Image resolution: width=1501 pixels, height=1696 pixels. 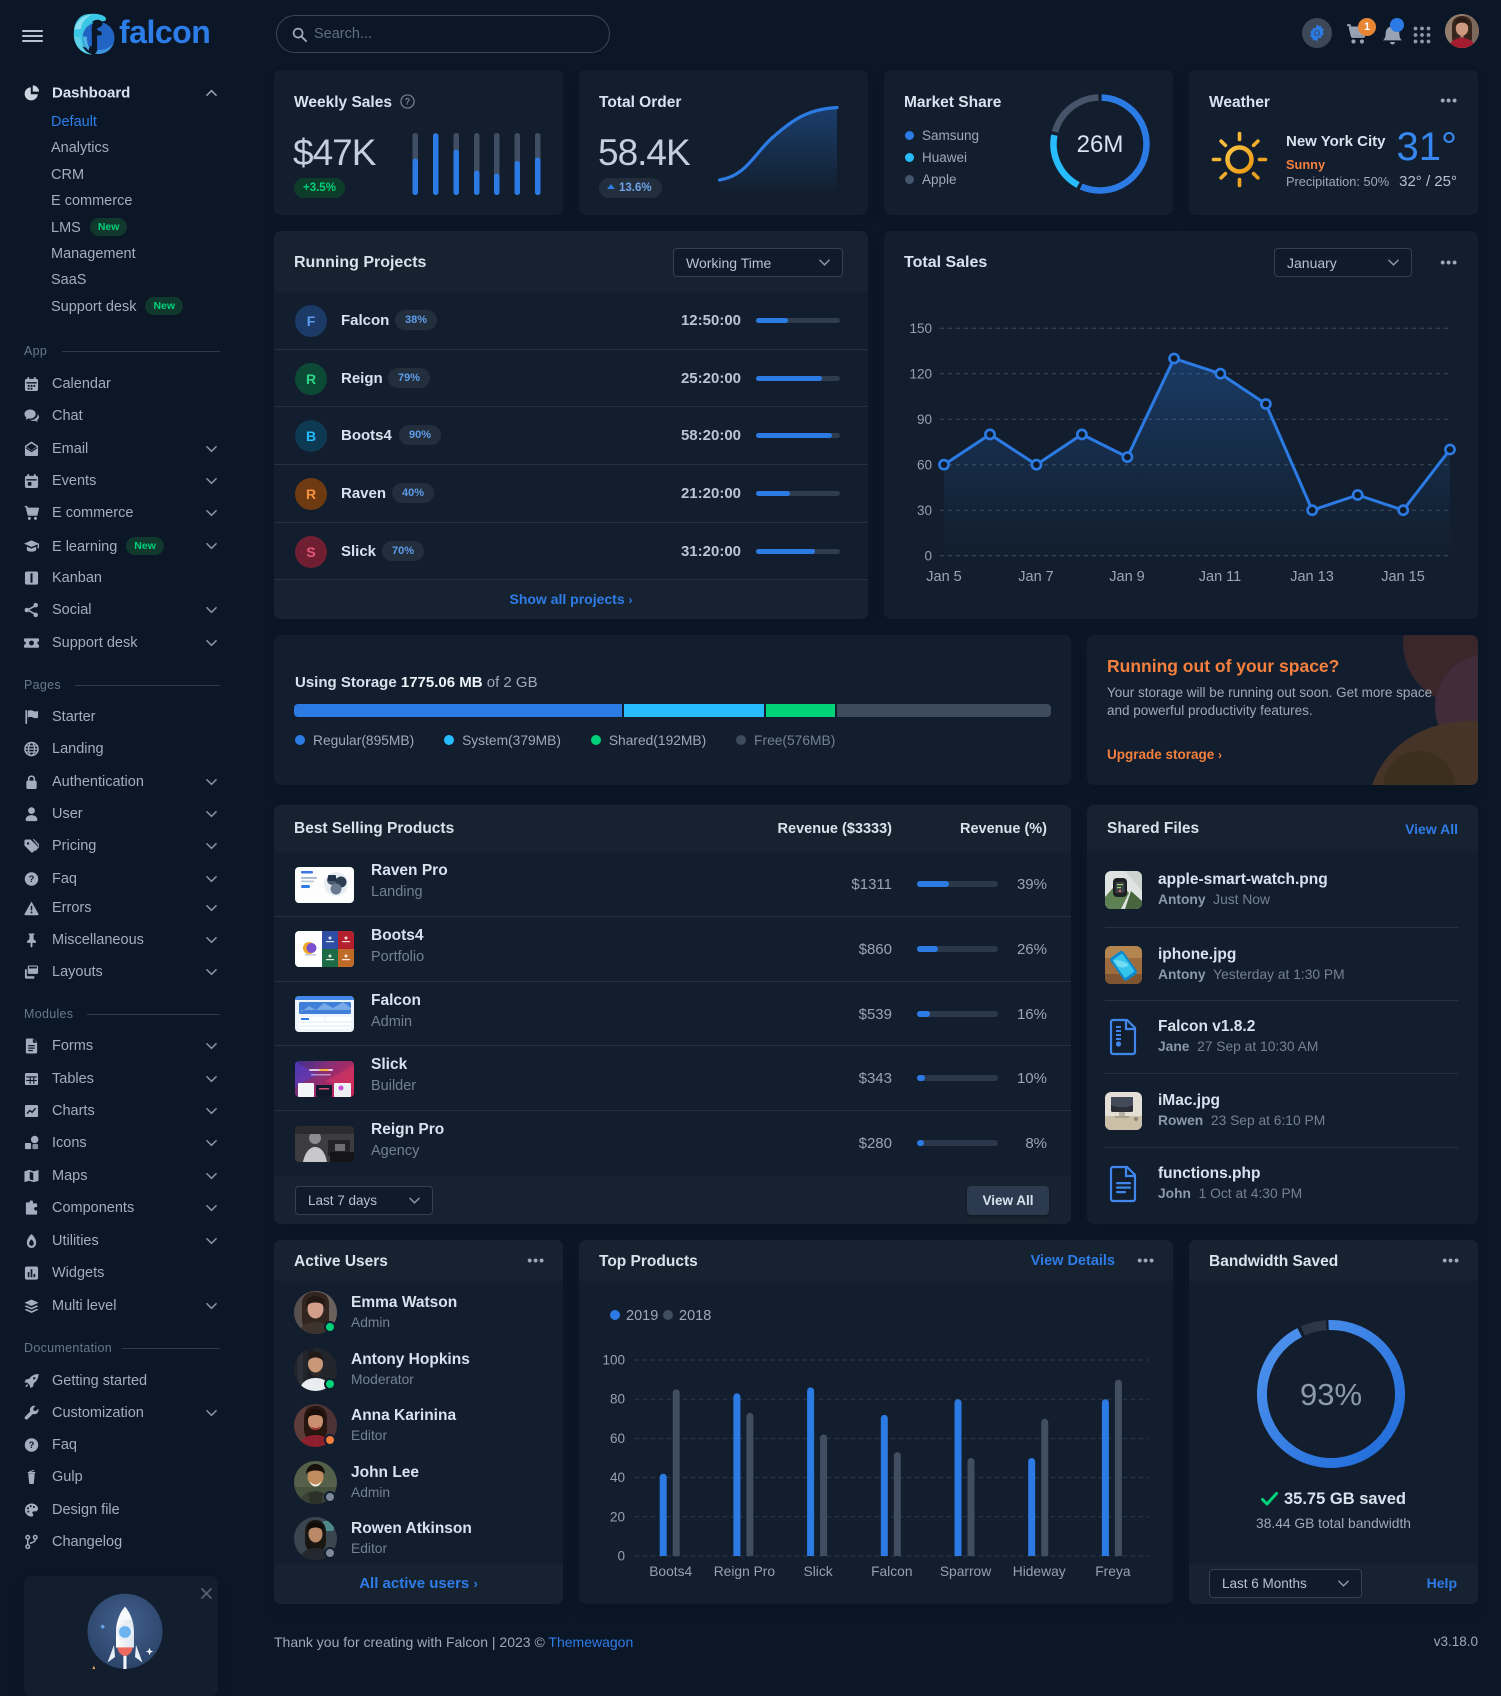 I want to click on svg-text: Jan 5, so click(x=943, y=577).